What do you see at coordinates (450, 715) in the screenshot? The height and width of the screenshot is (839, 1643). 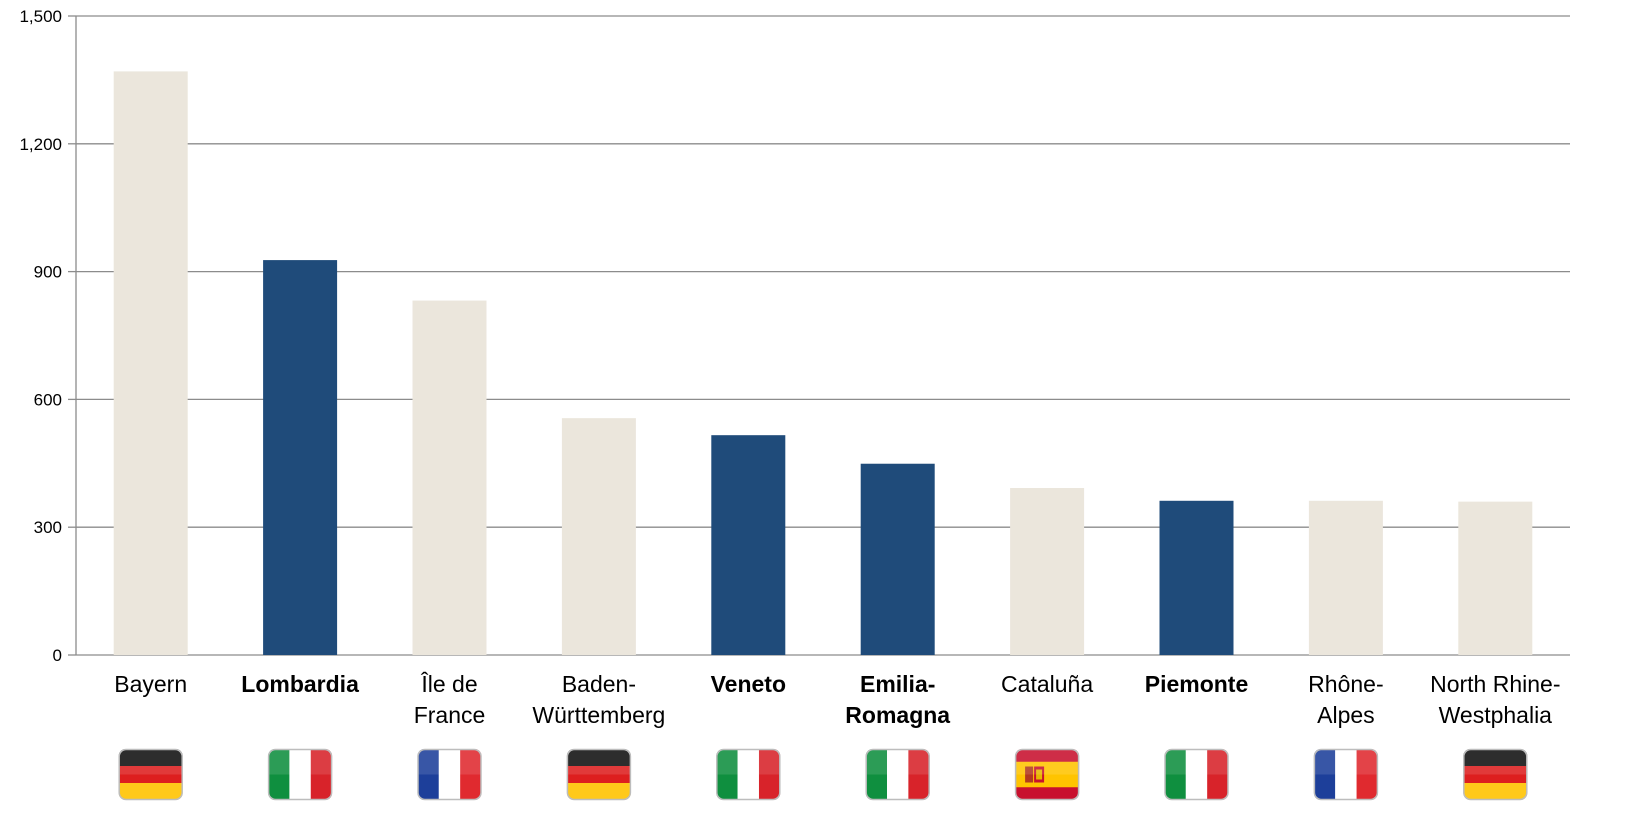 I see `x-category-label-line: France` at bounding box center [450, 715].